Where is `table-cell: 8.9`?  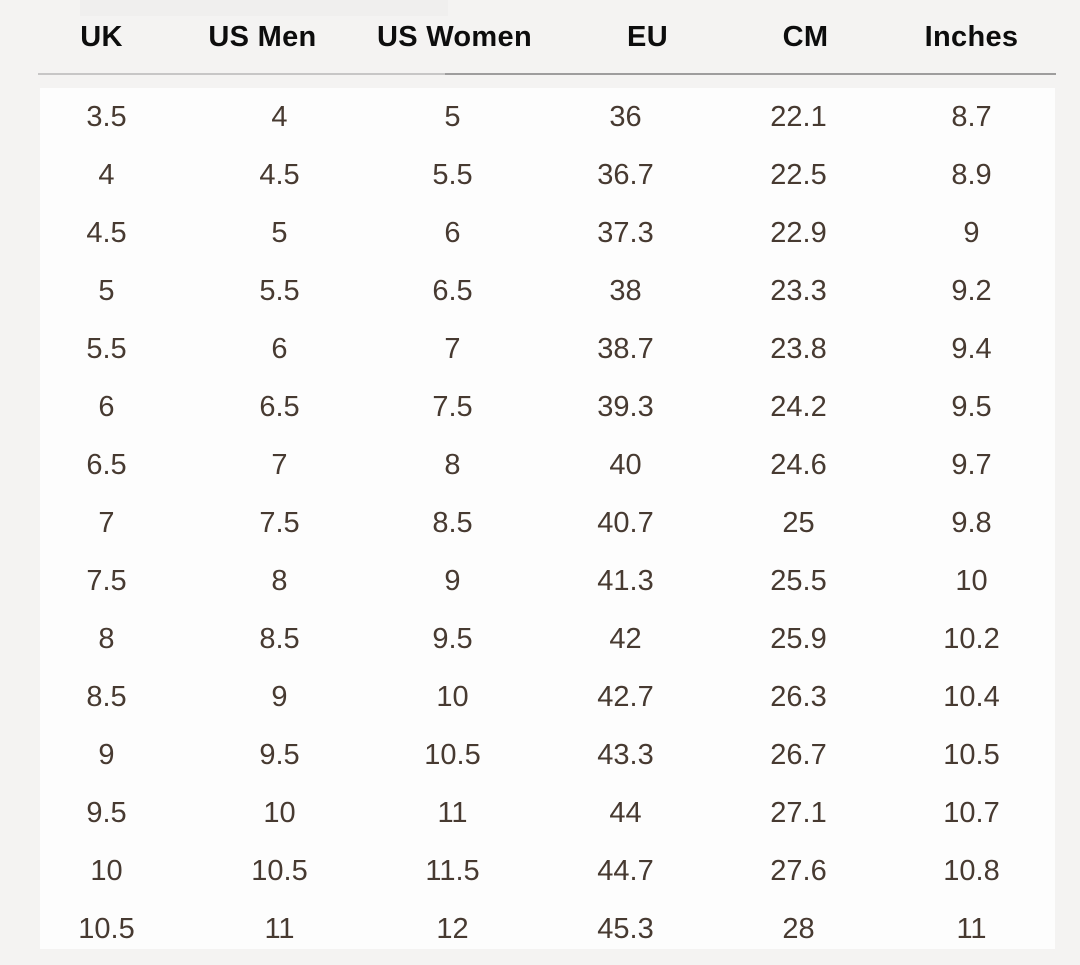
table-cell: 8.9 is located at coordinates (971, 174).